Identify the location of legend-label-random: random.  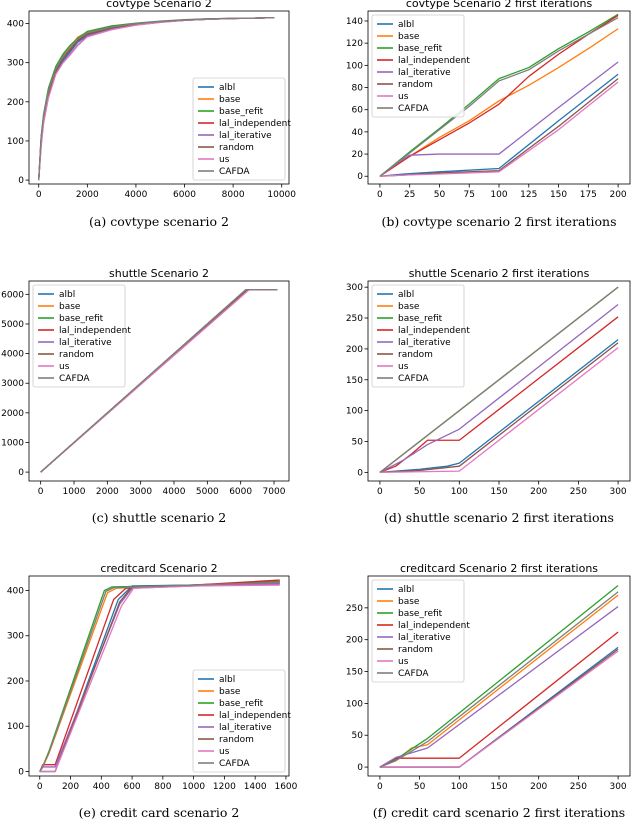
(415, 355).